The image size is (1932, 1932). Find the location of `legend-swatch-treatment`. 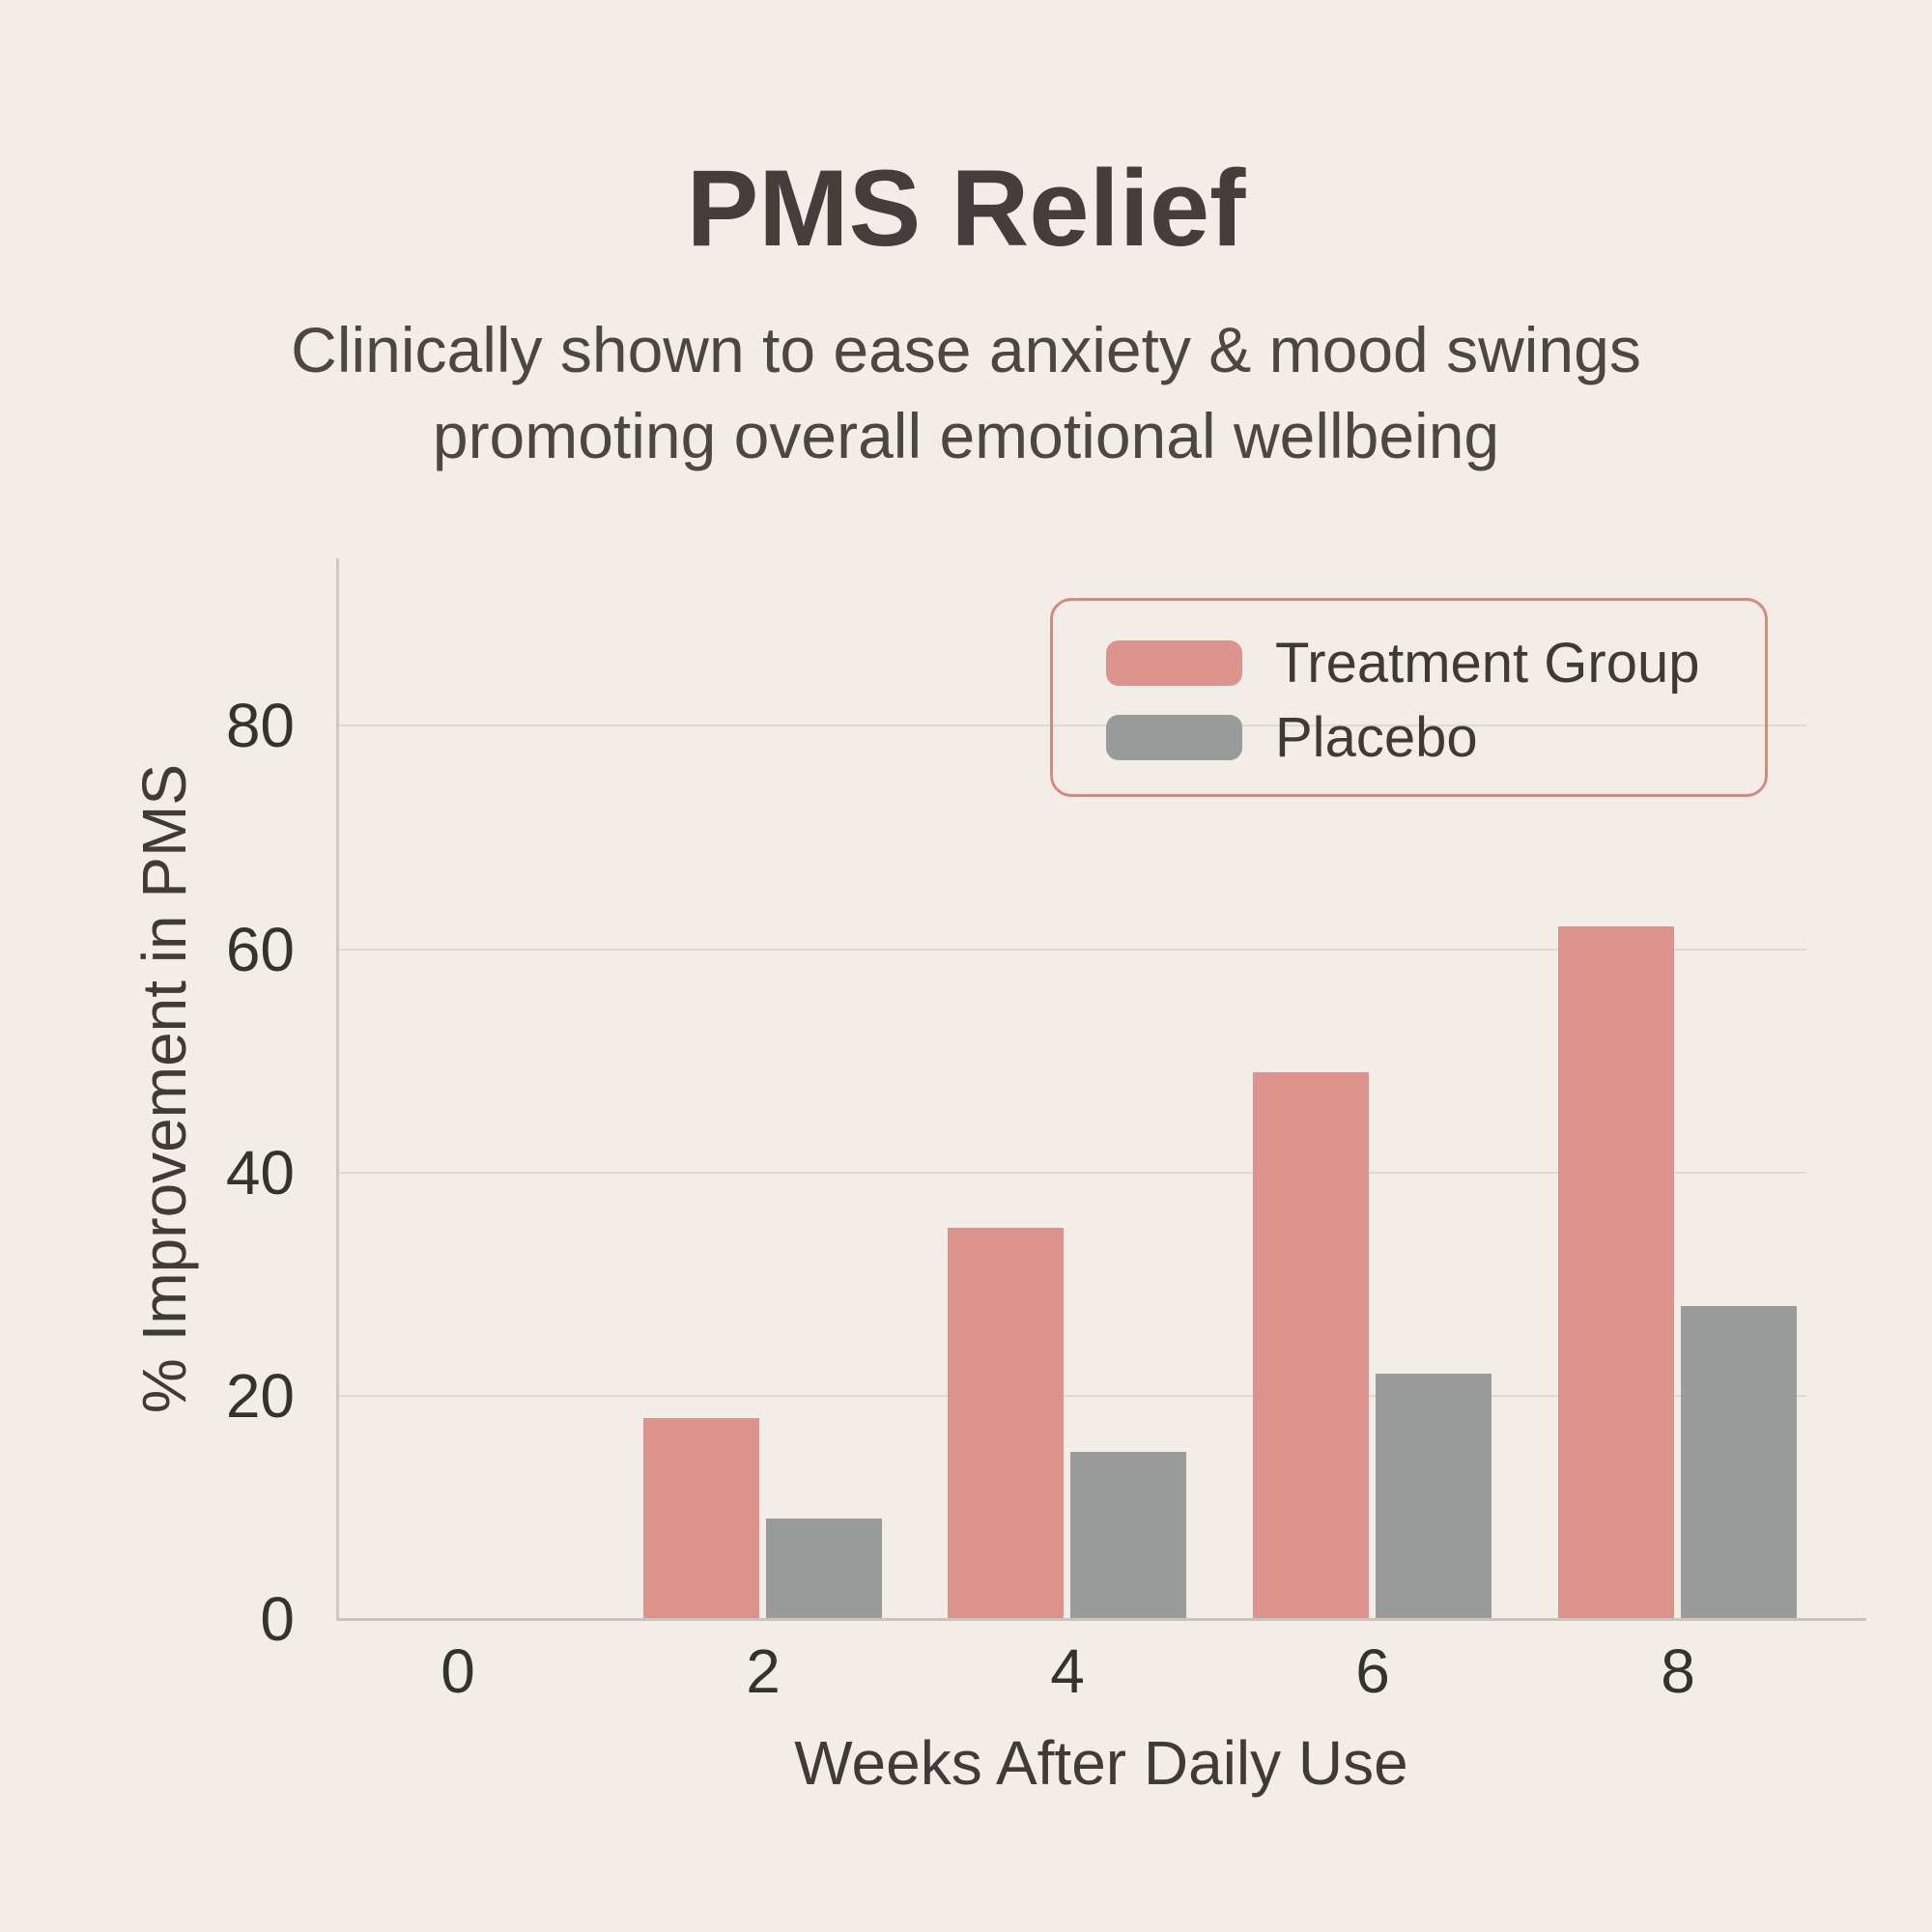

legend-swatch-treatment is located at coordinates (1174, 663).